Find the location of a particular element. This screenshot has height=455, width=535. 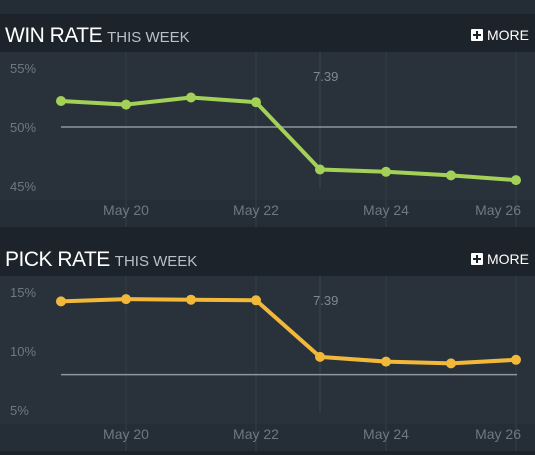

pick-rate-more-button: MORE is located at coordinates (500, 259).